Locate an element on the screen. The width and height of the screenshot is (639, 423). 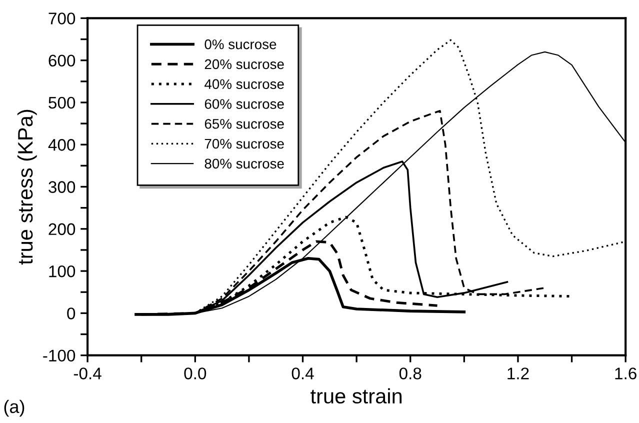
y-tick-label: 400 is located at coordinates (62, 145).